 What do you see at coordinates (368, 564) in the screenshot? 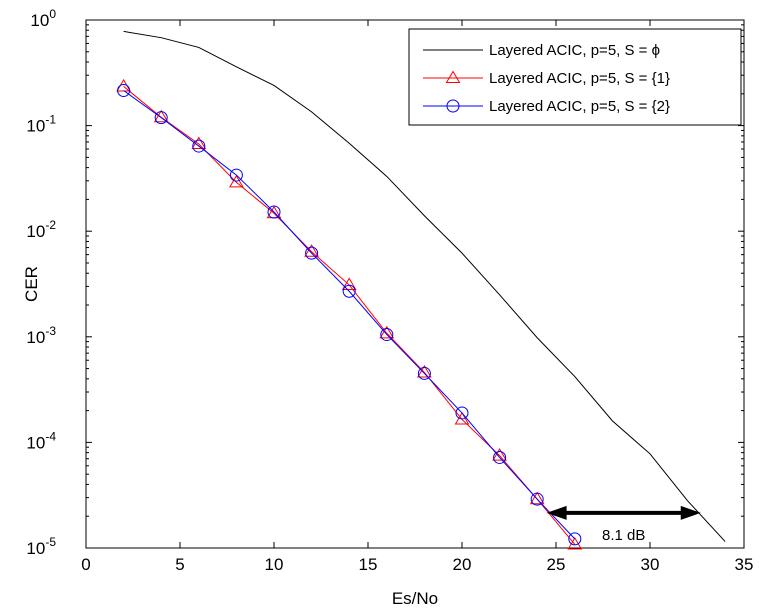
I see `x-tick-label: 15` at bounding box center [368, 564].